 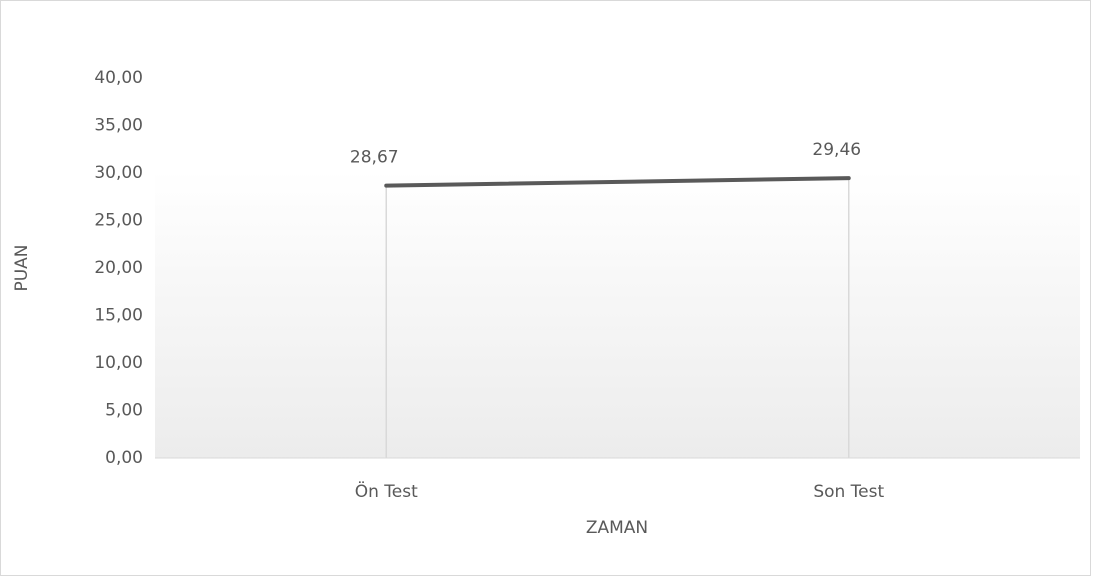 I want to click on y-tick-label: 40,00, so click(x=118, y=78).